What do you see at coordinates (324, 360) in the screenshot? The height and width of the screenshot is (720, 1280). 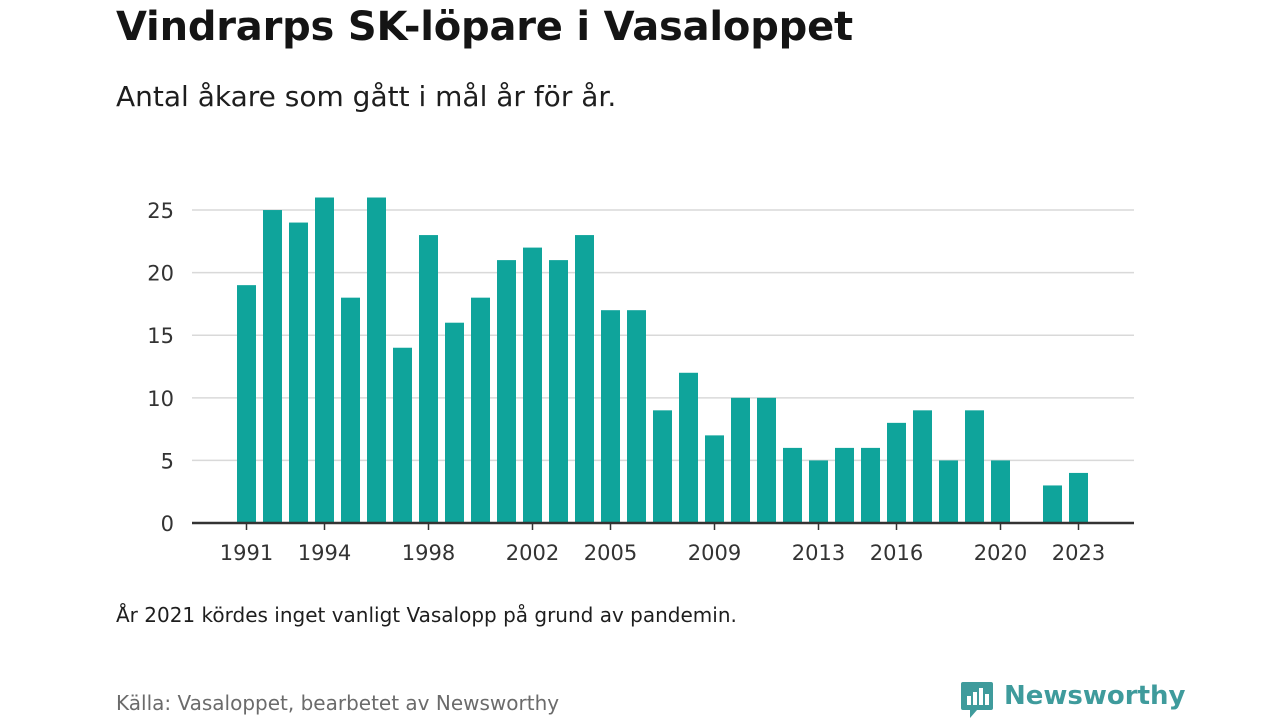 I see `bar-1994` at bounding box center [324, 360].